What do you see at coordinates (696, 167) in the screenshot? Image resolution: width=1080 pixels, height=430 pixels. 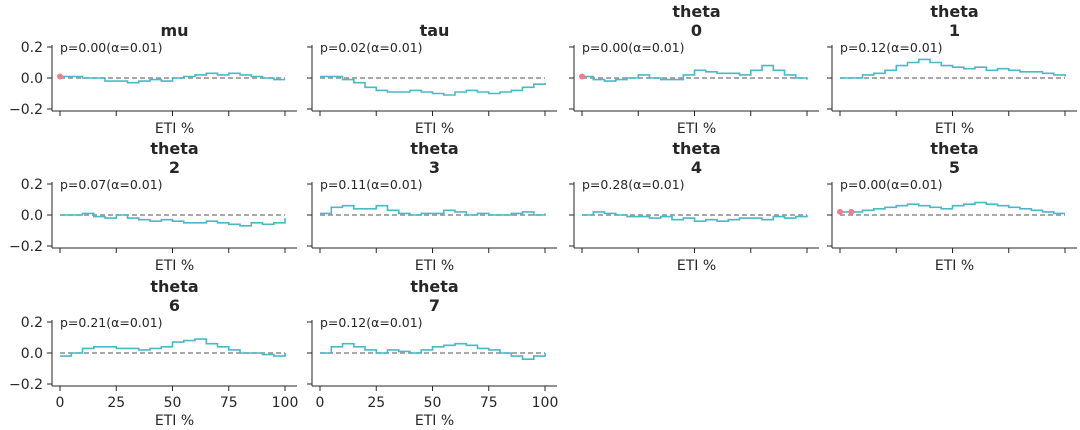 I see `subplot-title-line: 4` at bounding box center [696, 167].